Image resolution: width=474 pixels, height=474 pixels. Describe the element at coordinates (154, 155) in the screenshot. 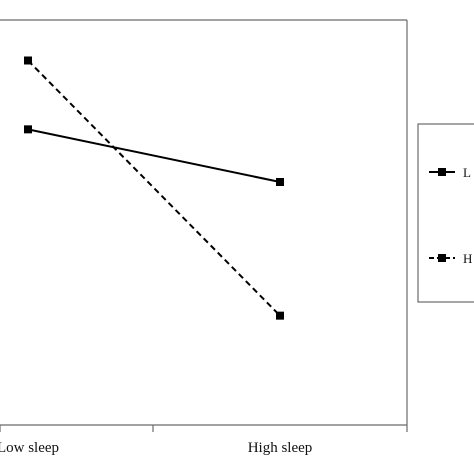

I see `series-line-l` at that location.